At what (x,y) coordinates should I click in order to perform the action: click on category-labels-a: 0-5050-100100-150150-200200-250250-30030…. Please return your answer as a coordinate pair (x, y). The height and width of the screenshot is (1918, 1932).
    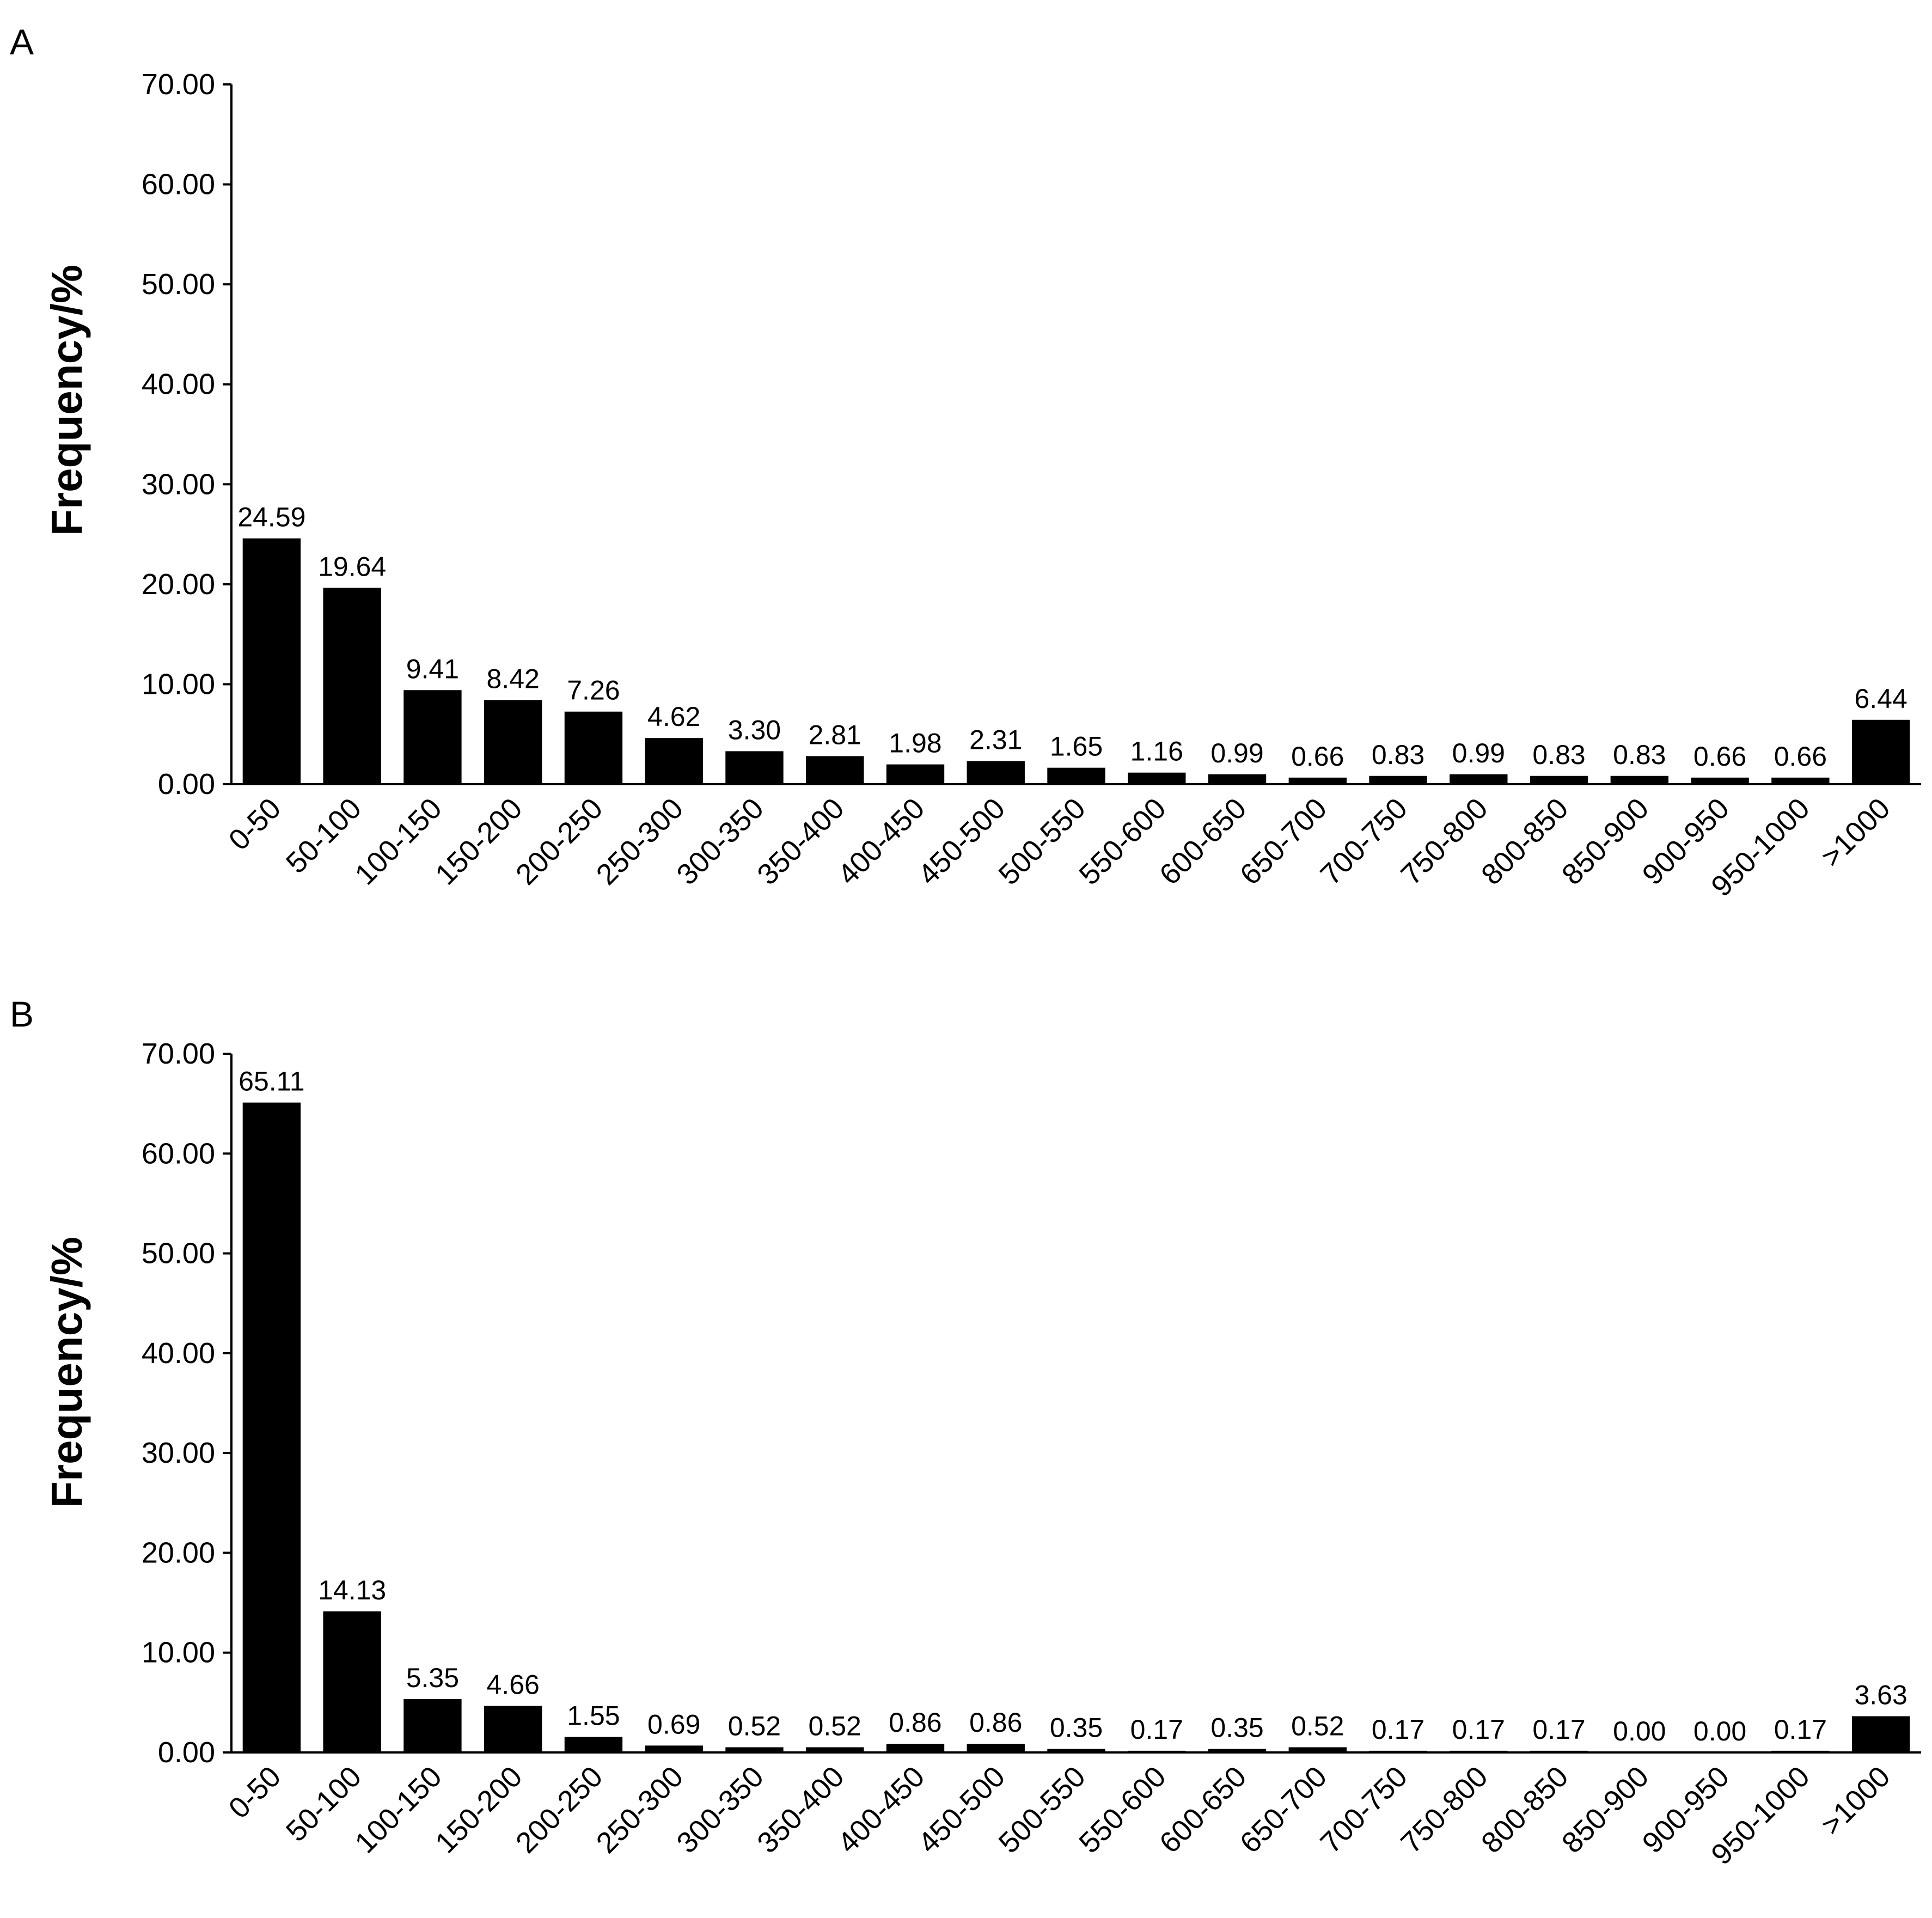
    Looking at the image, I should click on (1060, 847).